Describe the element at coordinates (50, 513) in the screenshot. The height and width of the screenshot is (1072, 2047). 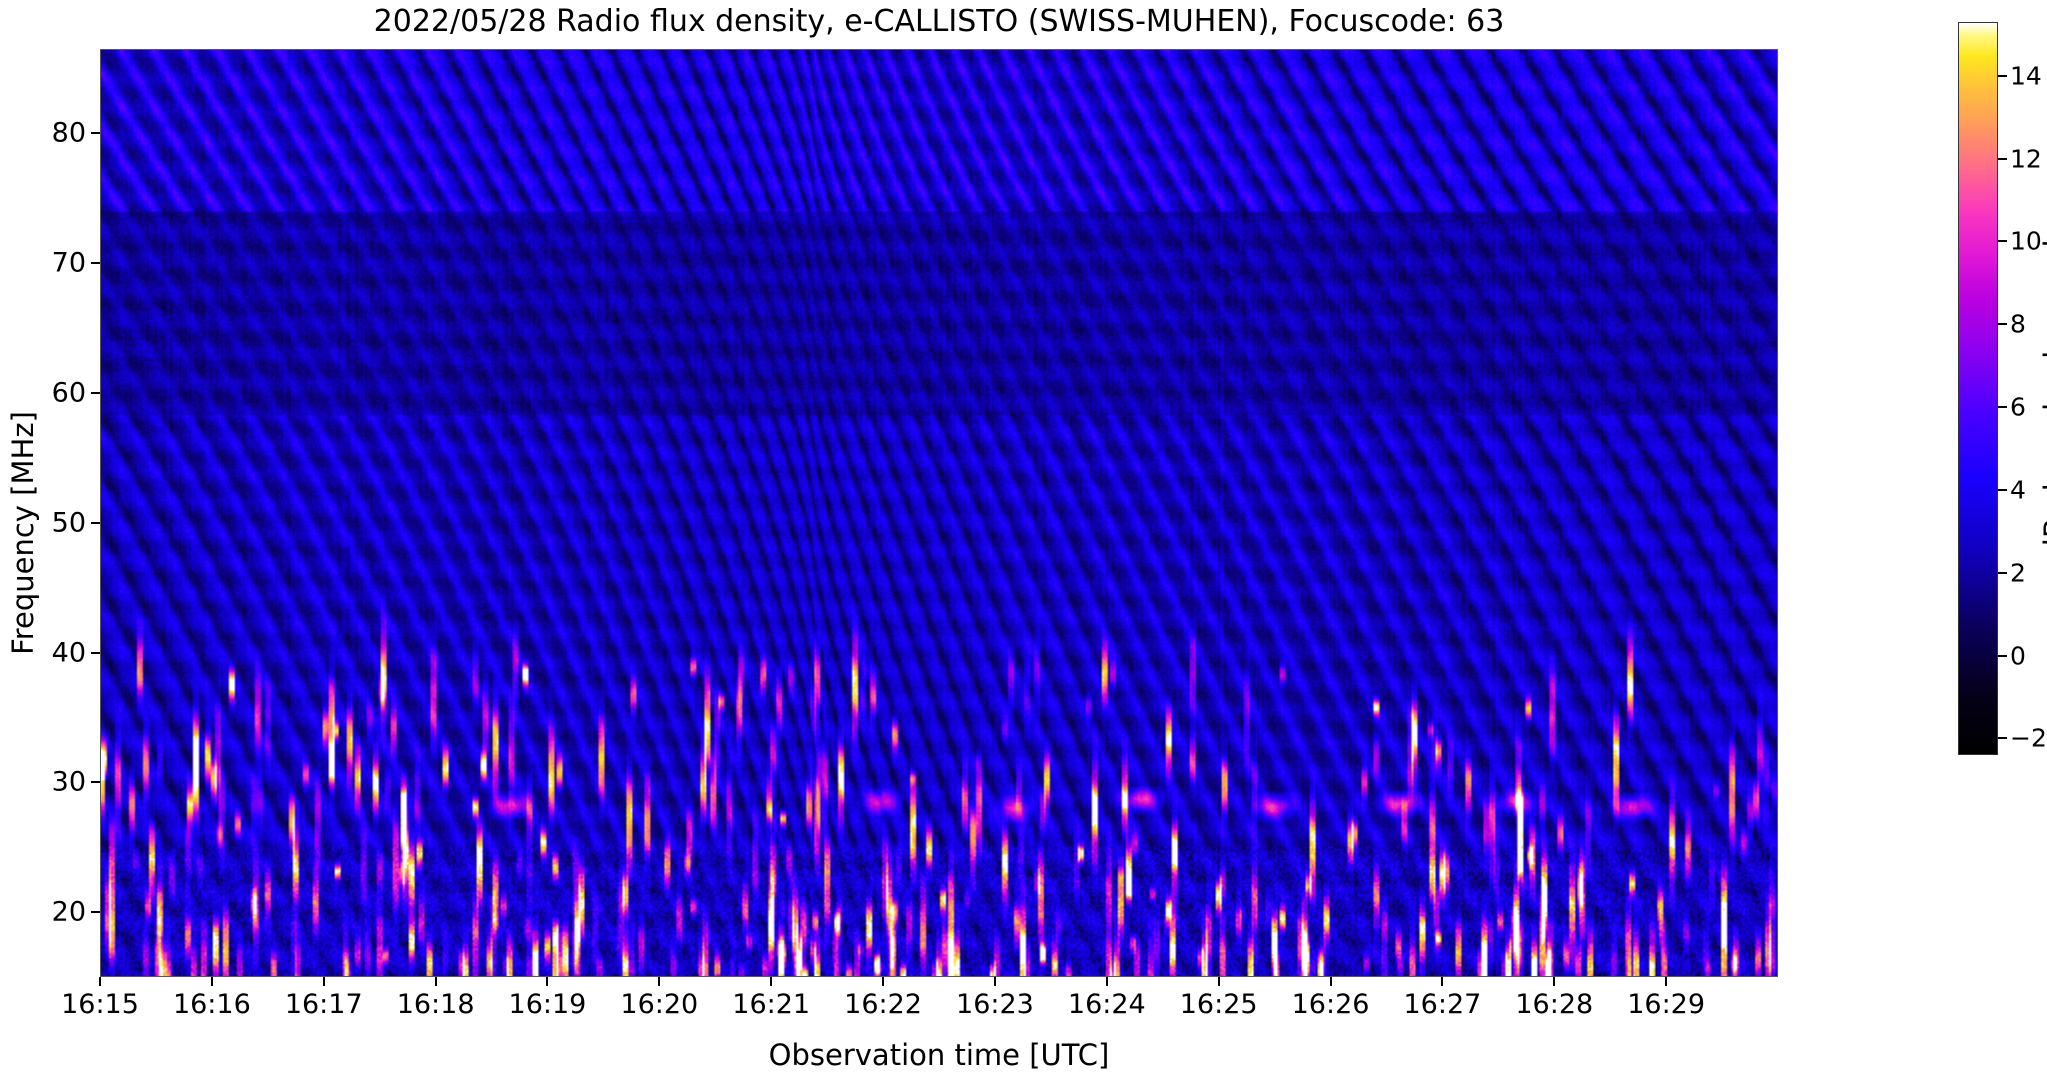
I see `y-axis: Frequency [MHz] 20 30 40 50 60 70 80` at that location.